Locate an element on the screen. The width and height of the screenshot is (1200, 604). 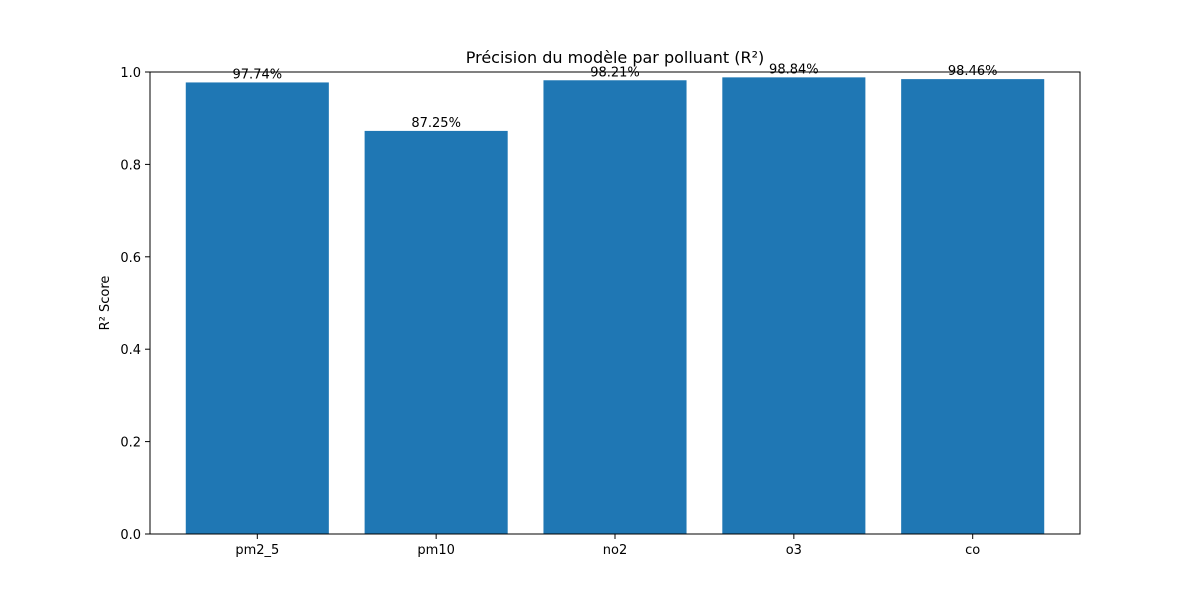
bar-no2 is located at coordinates (615, 307).